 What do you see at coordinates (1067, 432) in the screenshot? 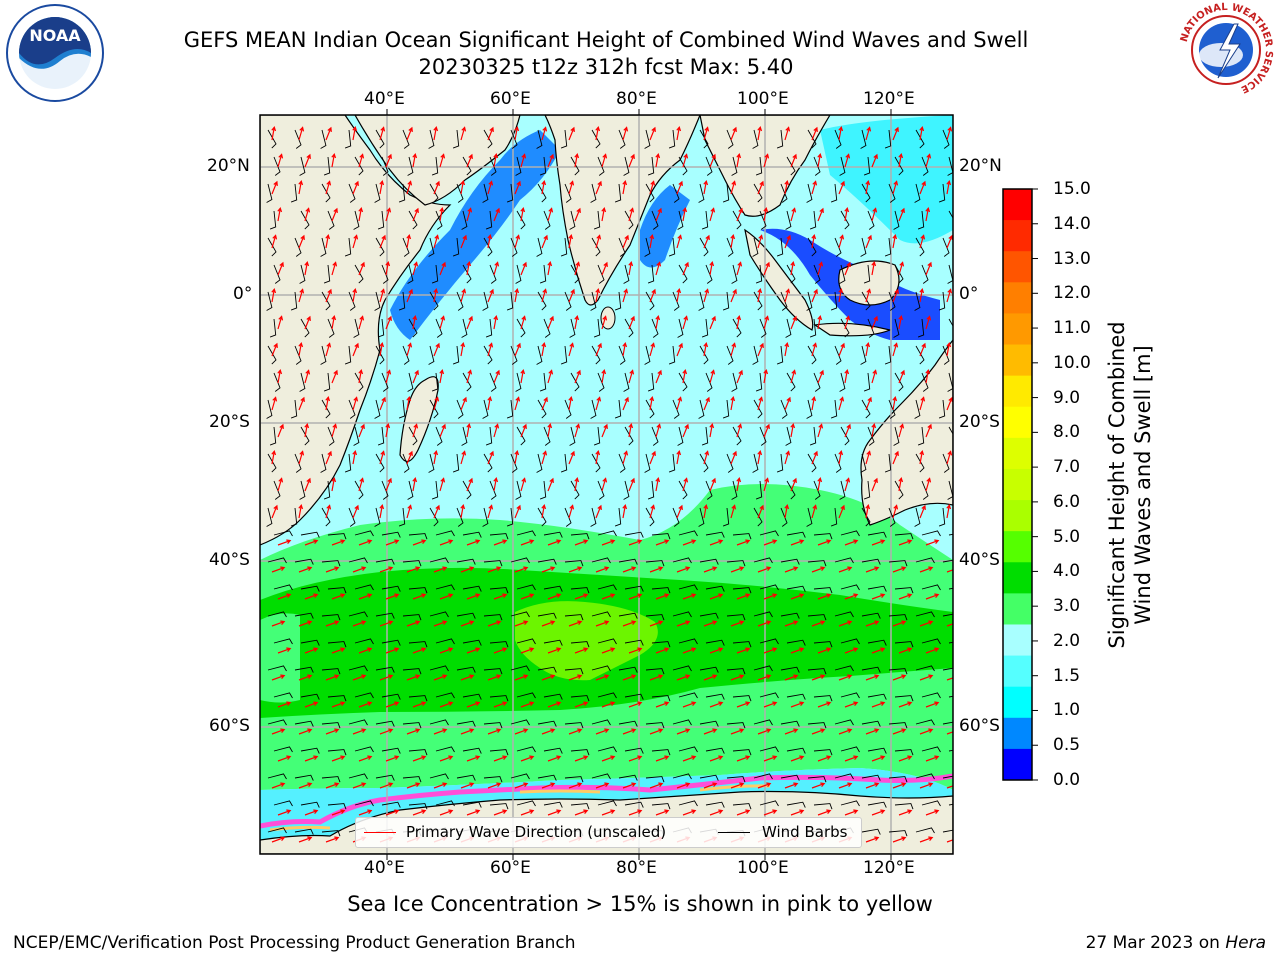
I see `colorbar-label: 8.0` at bounding box center [1067, 432].